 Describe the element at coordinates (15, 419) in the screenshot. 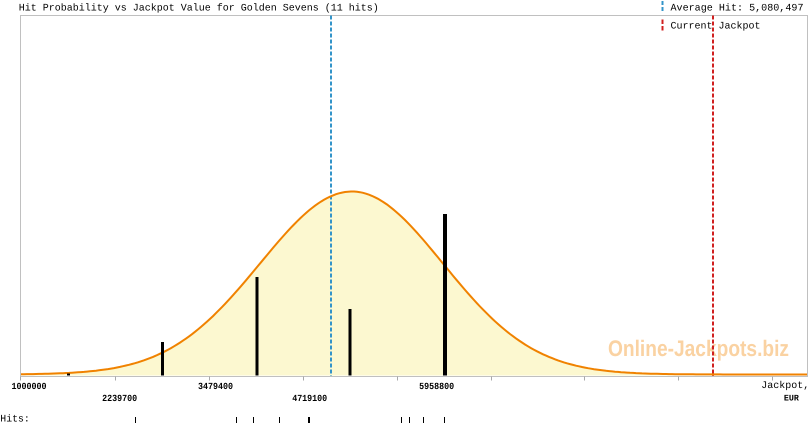

I see `svg-text: Hits:` at that location.